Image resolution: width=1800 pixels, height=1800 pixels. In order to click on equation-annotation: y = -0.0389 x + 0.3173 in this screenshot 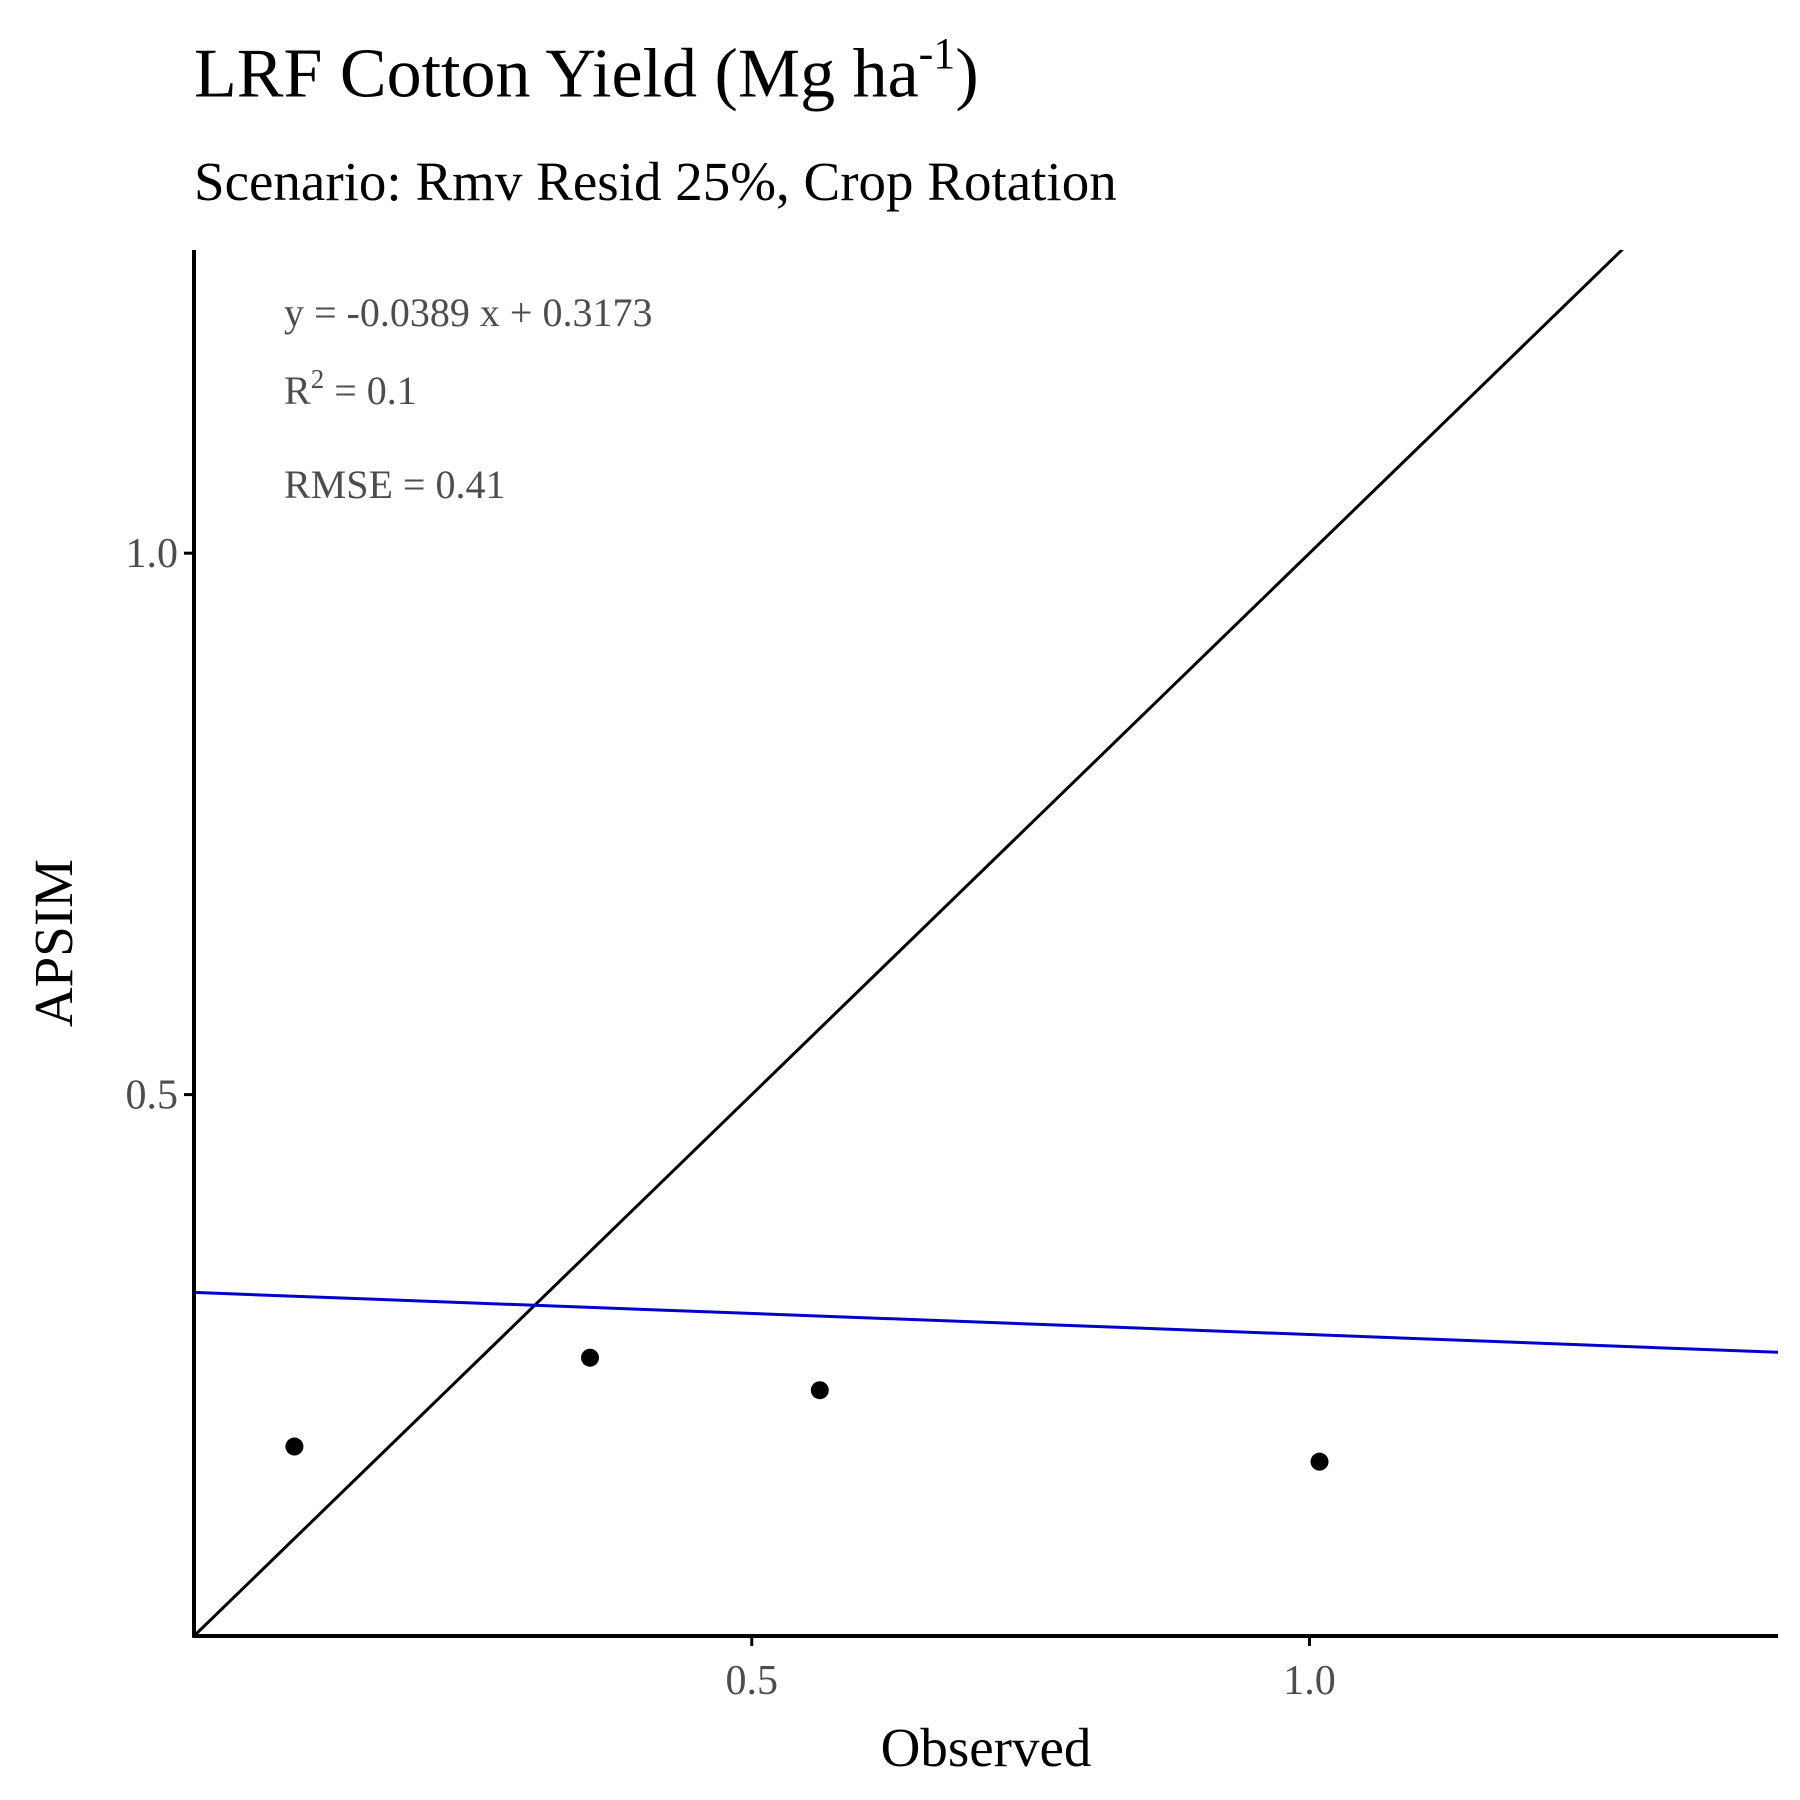, I will do `click(468, 312)`.